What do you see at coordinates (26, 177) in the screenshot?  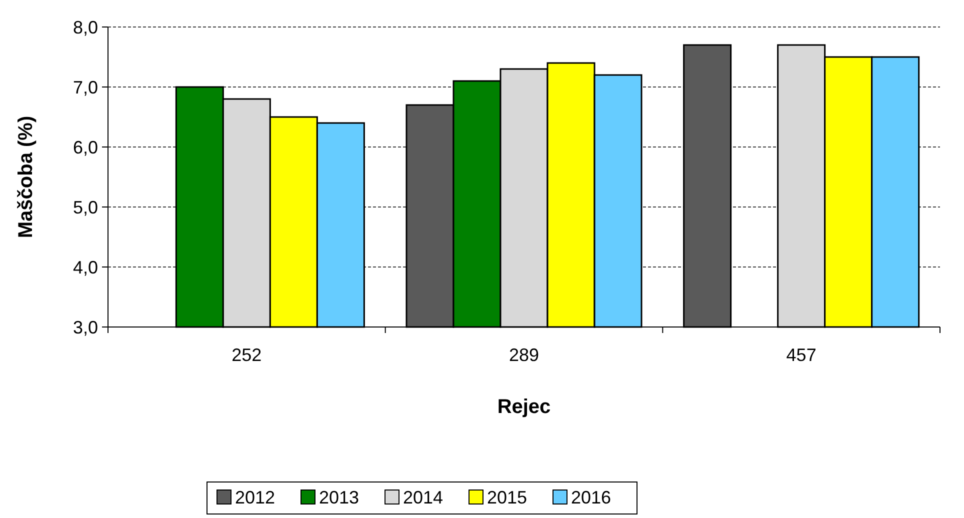 I see `y-axis-title: Maščoba (%)` at bounding box center [26, 177].